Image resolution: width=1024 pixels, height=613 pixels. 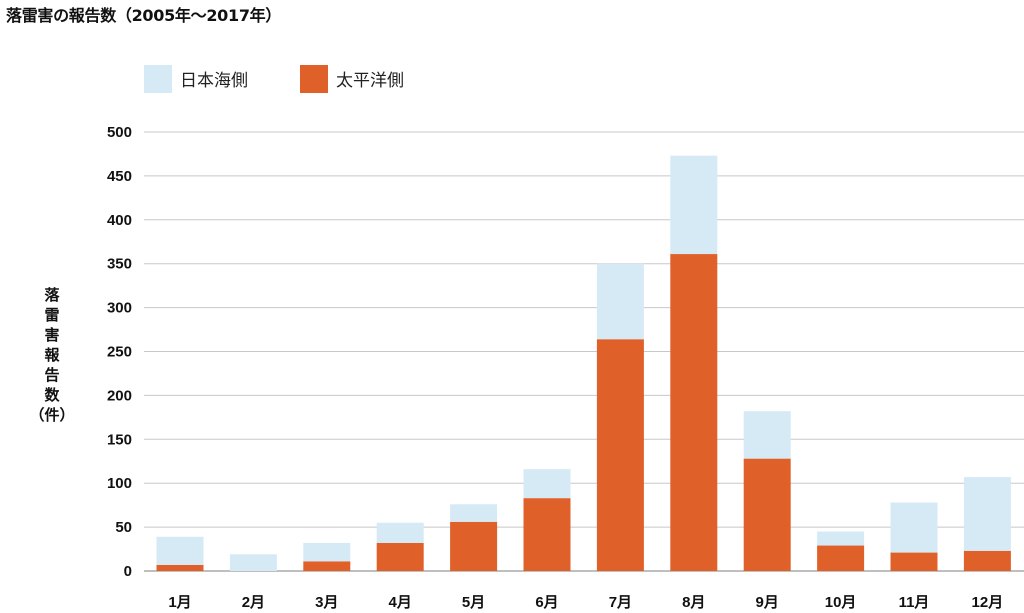 I want to click on x-tick-label-2: 2月, so click(x=253, y=602).